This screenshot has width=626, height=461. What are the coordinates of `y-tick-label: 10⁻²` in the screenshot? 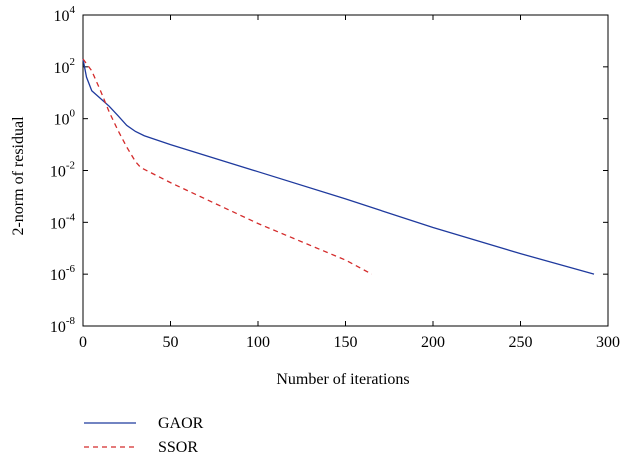 It's located at (62, 170).